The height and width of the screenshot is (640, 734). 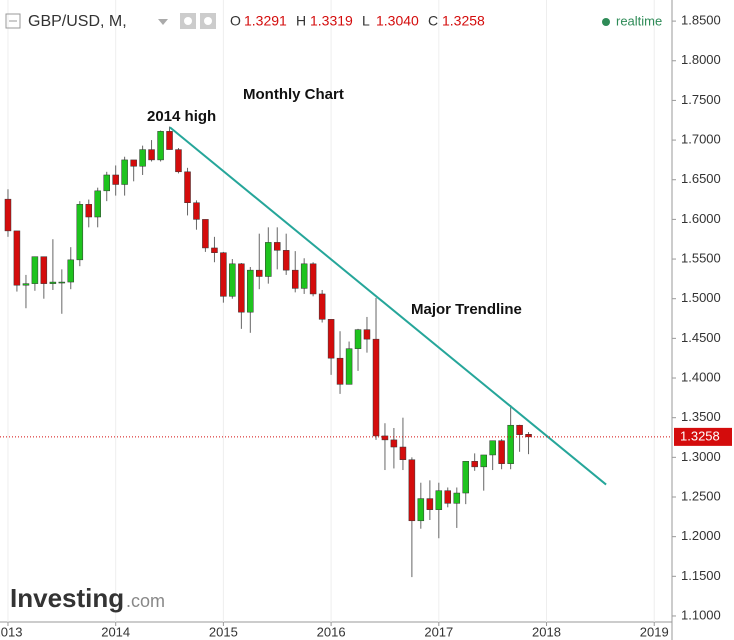 What do you see at coordinates (701, 376) in the screenshot?
I see `y-tick-label: 1.4000` at bounding box center [701, 376].